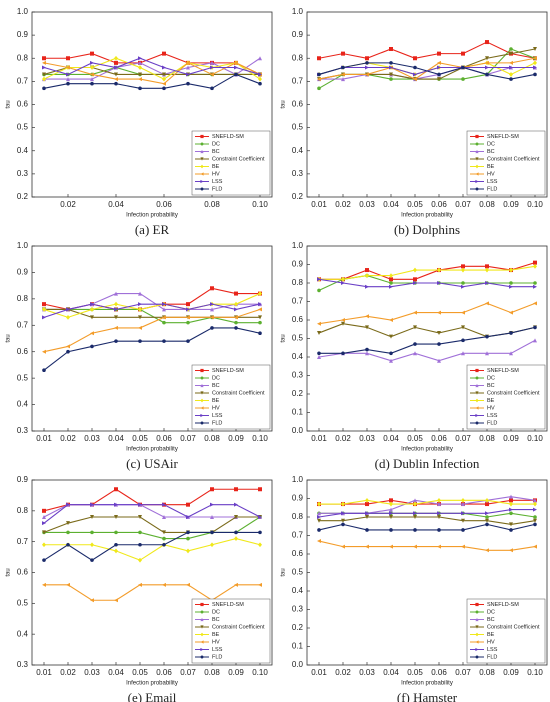 The width and height of the screenshot is (550, 702). Describe the element at coordinates (298, 11) in the screenshot. I see `y-tick-label: 1.0` at that location.